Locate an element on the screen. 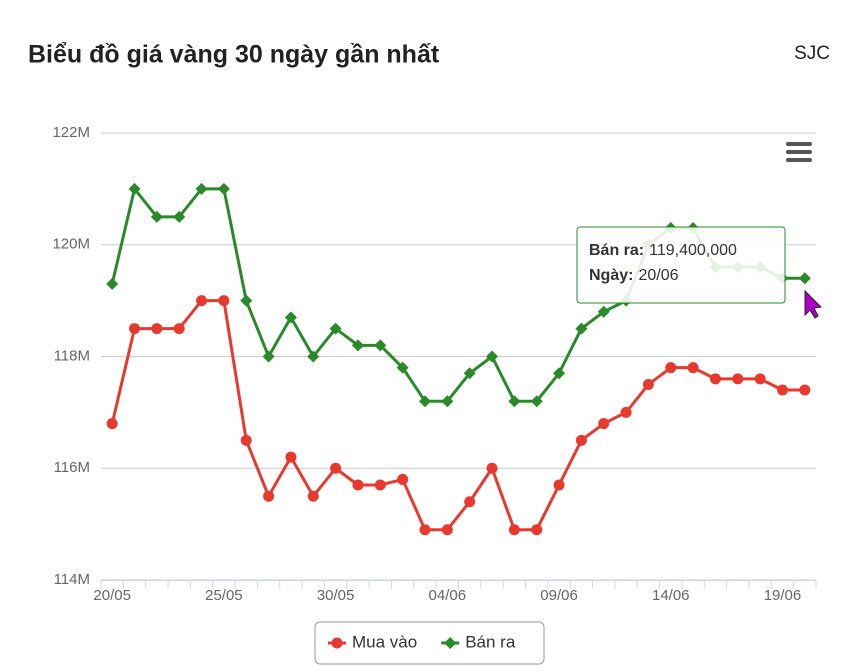  legend-item: Mua vào is located at coordinates (372, 641).